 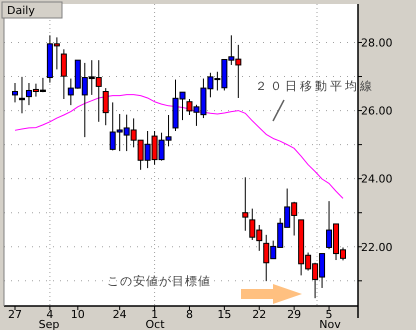 What do you see at coordinates (49, 324) in the screenshot?
I see `text: Sep` at bounding box center [49, 324].